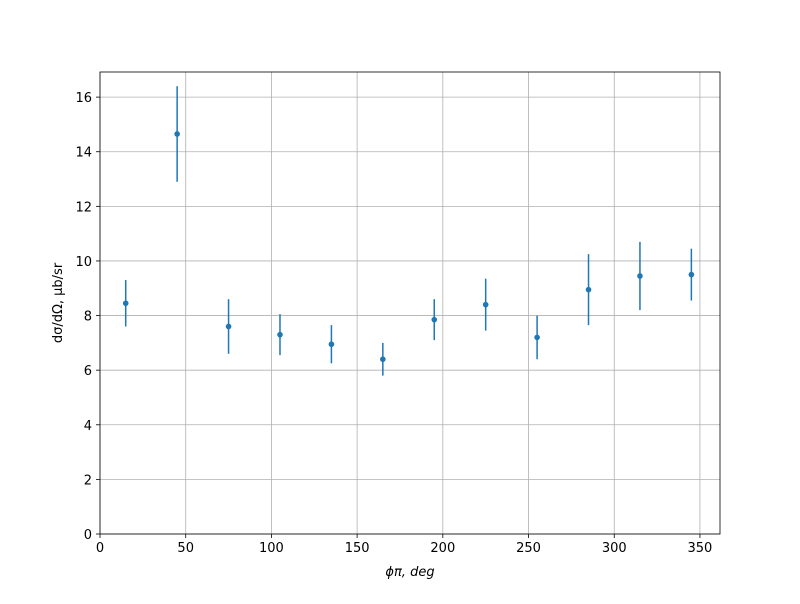 The image size is (800, 604). Describe the element at coordinates (83, 98) in the screenshot. I see `y-tick-label: 16` at that location.